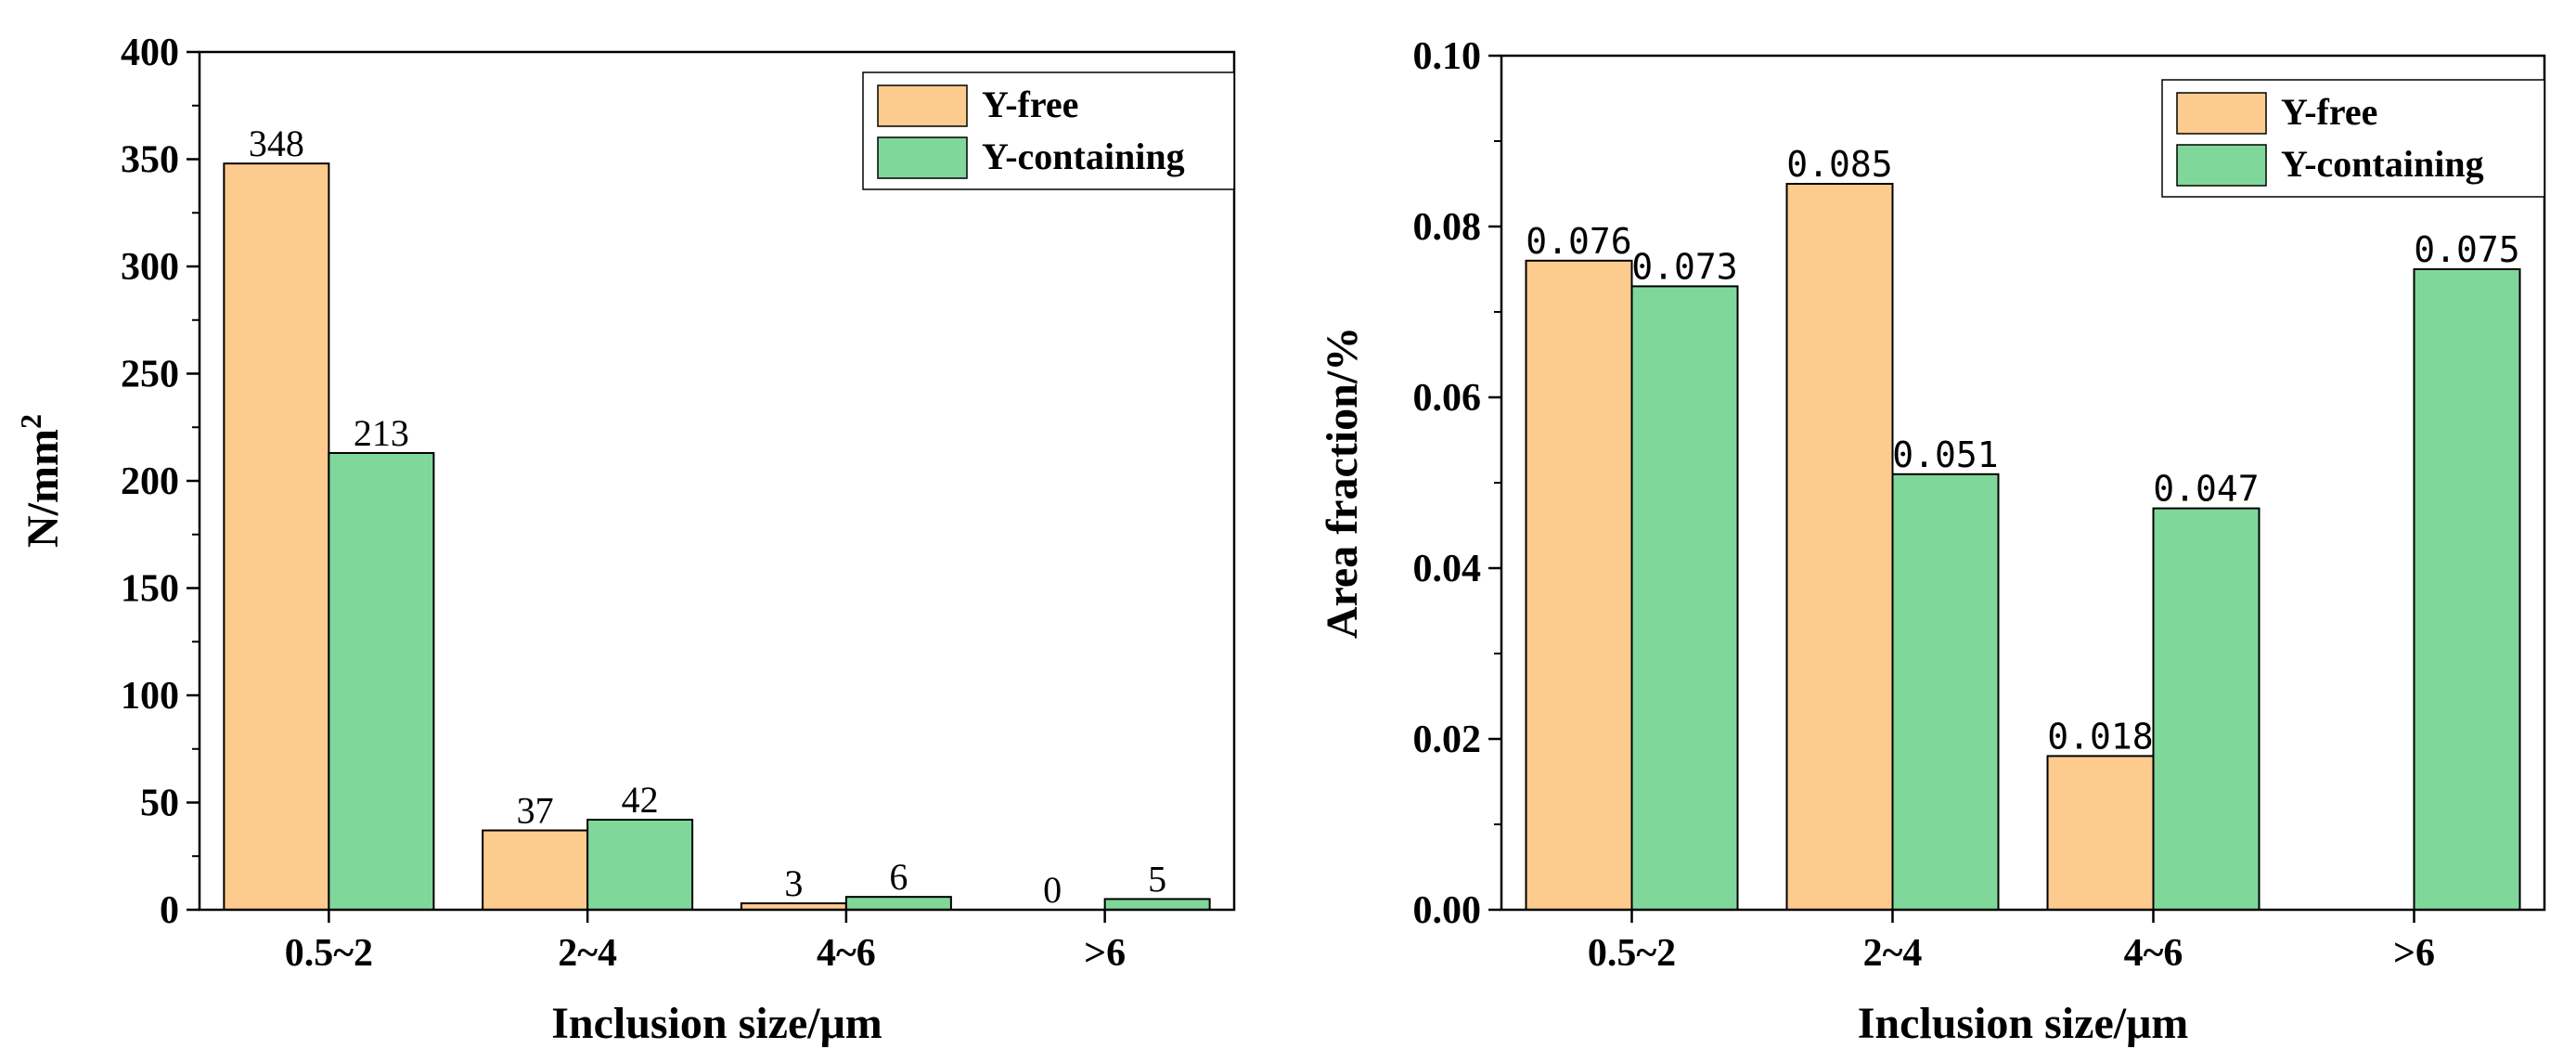  I want to click on c0-data-label-y-free-0: 348, so click(277, 143).